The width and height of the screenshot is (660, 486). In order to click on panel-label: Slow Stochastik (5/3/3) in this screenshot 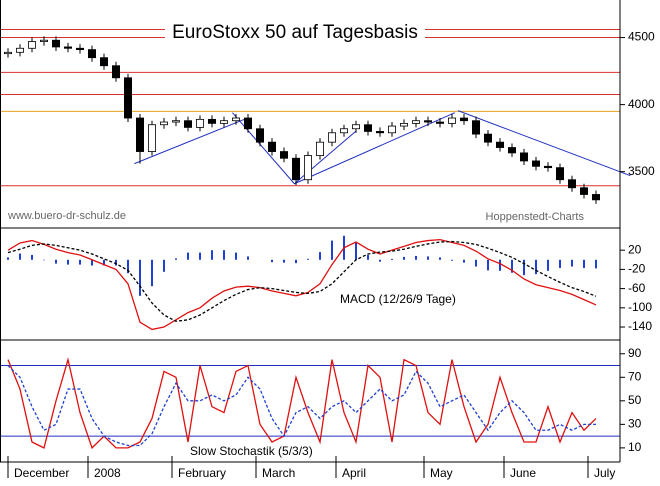, I will do `click(251, 451)`.